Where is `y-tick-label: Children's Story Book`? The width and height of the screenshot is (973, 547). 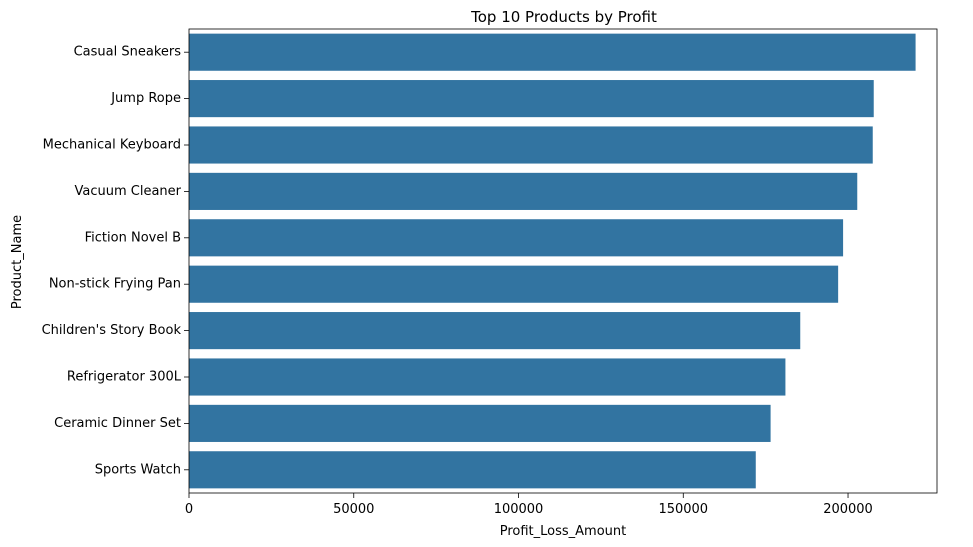 y-tick-label: Children's Story Book is located at coordinates (112, 330).